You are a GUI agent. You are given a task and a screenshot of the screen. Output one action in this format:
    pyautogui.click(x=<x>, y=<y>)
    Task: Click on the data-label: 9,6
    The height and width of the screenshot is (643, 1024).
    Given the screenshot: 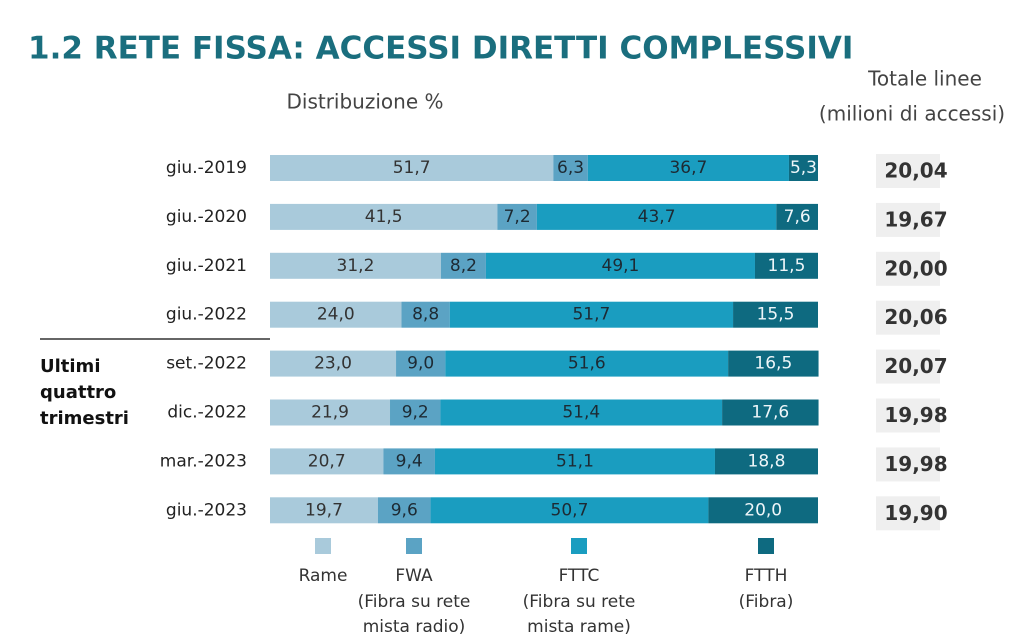 What is the action you would take?
    pyautogui.click(x=404, y=510)
    